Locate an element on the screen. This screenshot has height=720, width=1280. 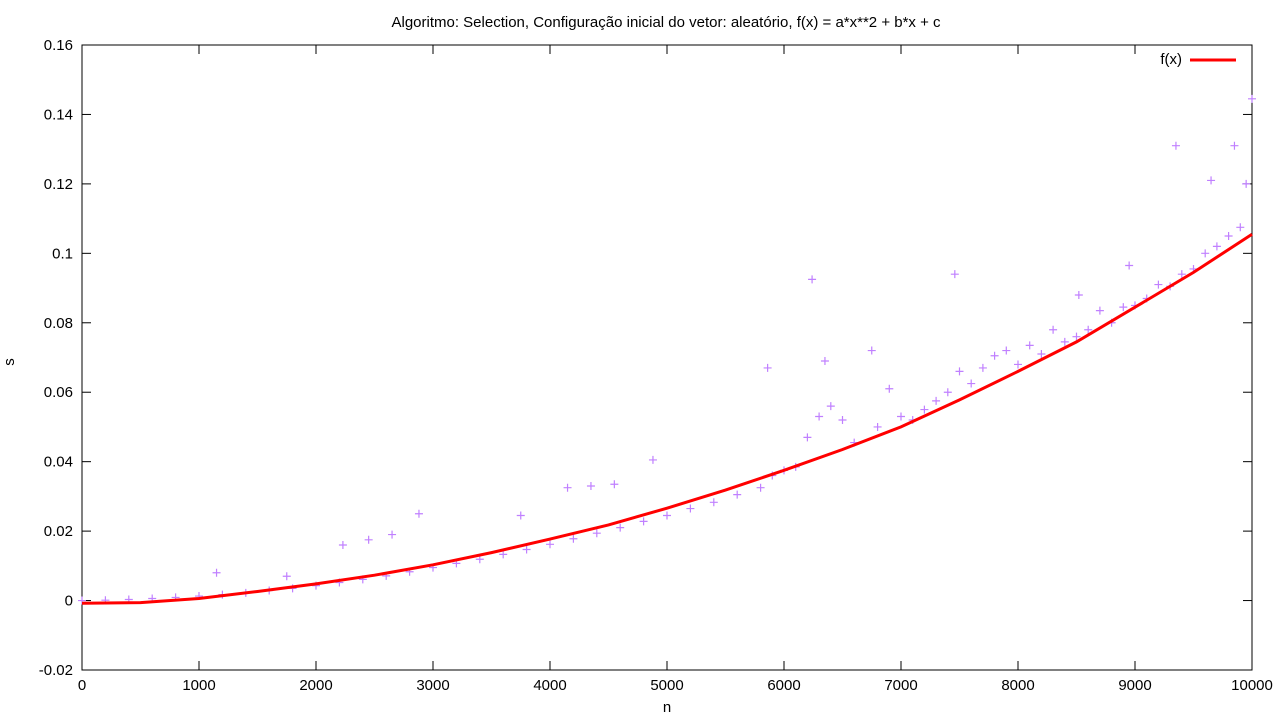
x-tick-label: 7000 is located at coordinates (900, 685).